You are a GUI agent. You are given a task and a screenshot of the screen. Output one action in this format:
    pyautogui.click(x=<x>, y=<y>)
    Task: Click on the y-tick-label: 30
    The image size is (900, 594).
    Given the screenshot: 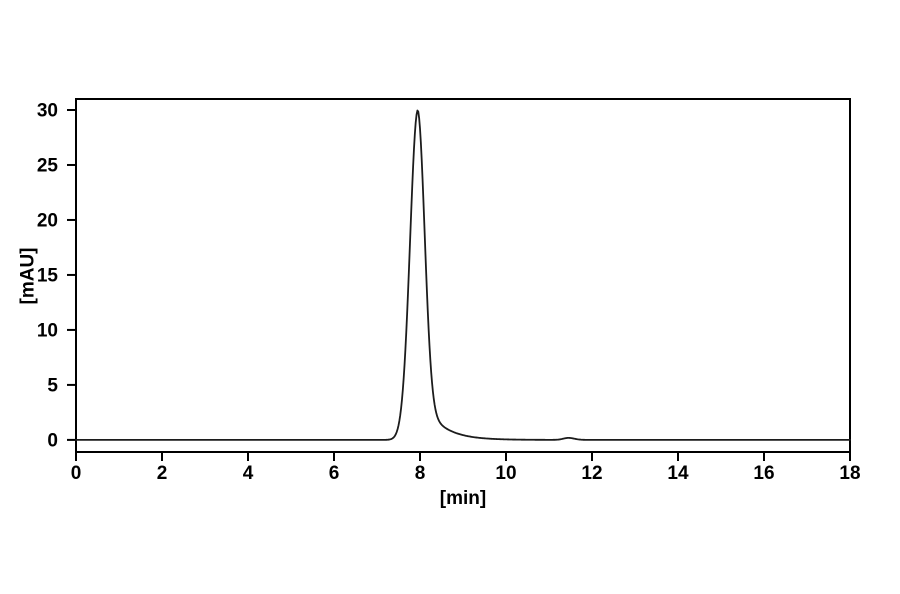 What is the action you would take?
    pyautogui.click(x=47, y=111)
    